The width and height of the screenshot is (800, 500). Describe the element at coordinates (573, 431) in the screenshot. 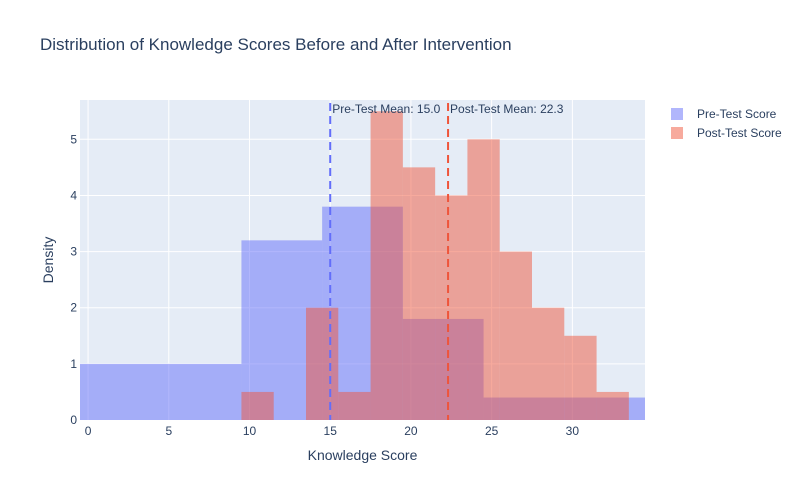

I see `x-tick-label: 30` at that location.